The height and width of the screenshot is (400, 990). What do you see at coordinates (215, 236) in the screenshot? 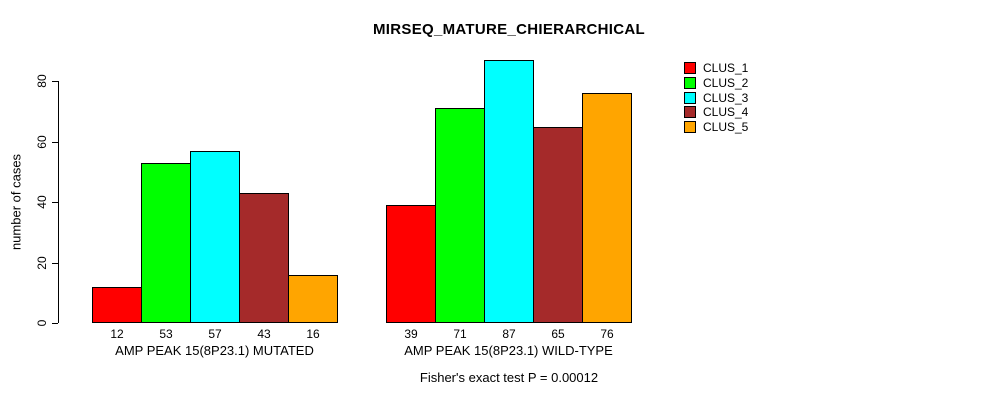
I see `bar-clus_3-group1` at bounding box center [215, 236].